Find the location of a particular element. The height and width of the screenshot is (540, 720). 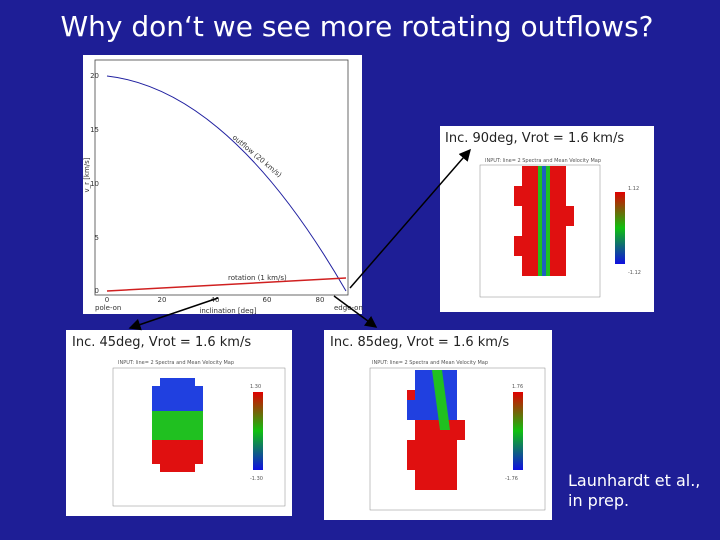

y-tick-label: 5 is located at coordinates (97, 238).